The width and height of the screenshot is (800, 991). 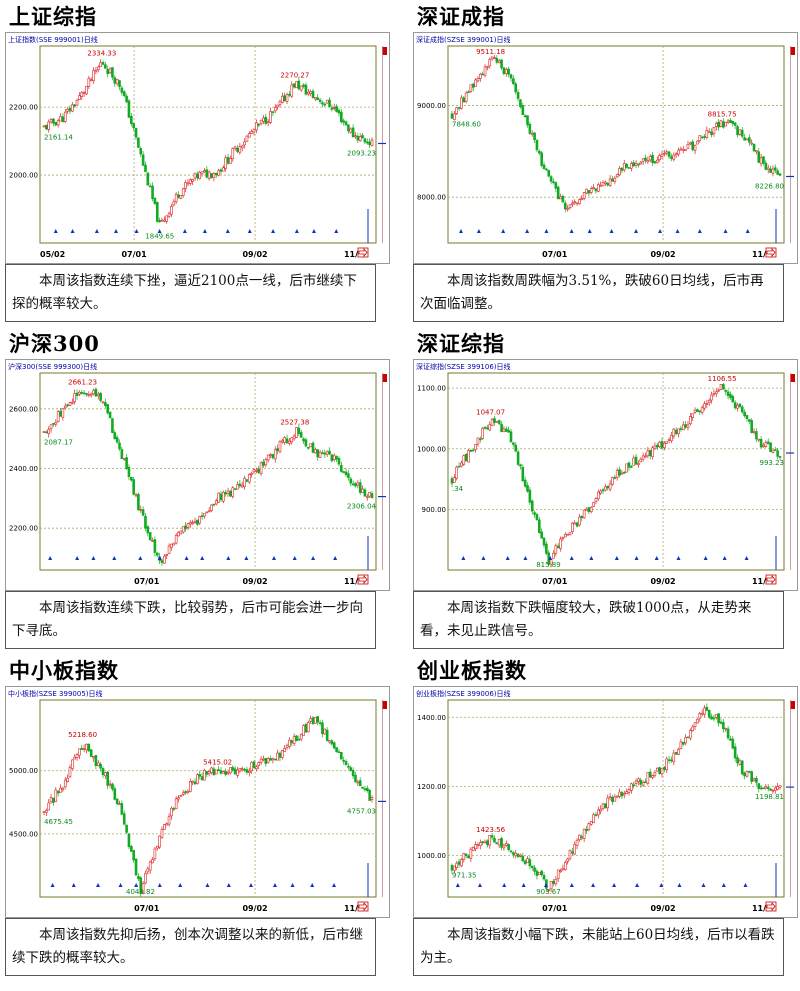 What do you see at coordinates (23, 176) in the screenshot?
I see `y-tick-label: 2000.00` at bounding box center [23, 176].